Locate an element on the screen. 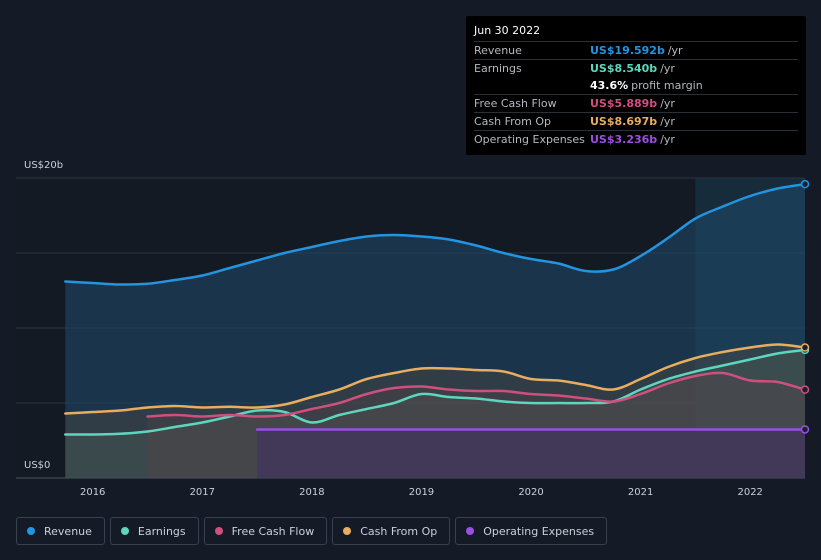 Image resolution: width=821 pixels, height=560 pixels. x-axis-ticks: 2016 2017 2018 2019 2020 2021 2022 is located at coordinates (421, 492).